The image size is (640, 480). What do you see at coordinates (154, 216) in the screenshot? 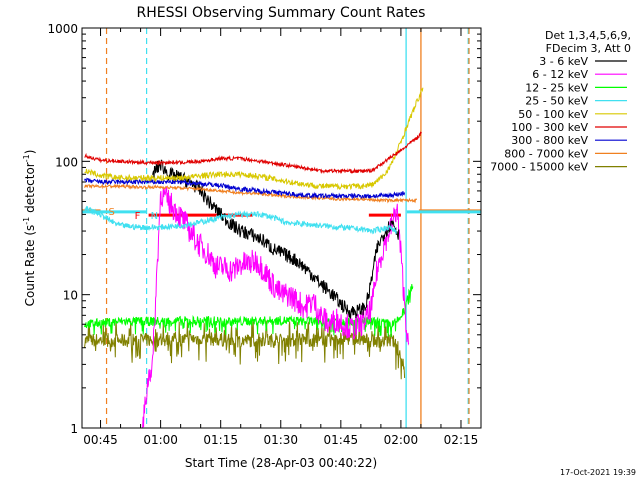
I see `flag-n-label: N` at bounding box center [154, 216].